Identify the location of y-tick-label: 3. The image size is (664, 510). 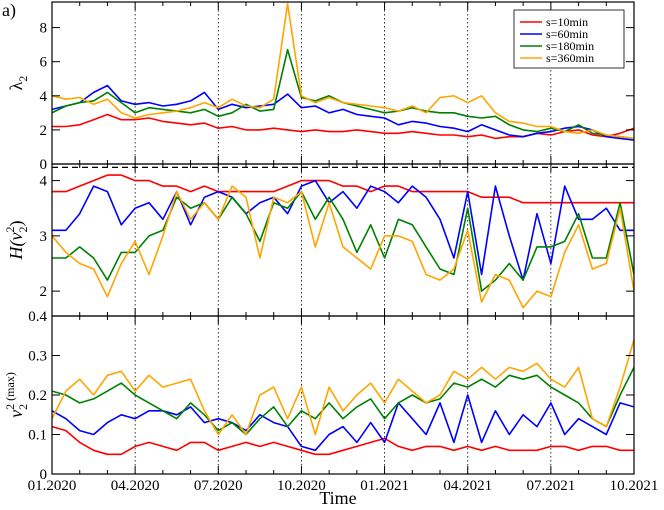
(44, 237).